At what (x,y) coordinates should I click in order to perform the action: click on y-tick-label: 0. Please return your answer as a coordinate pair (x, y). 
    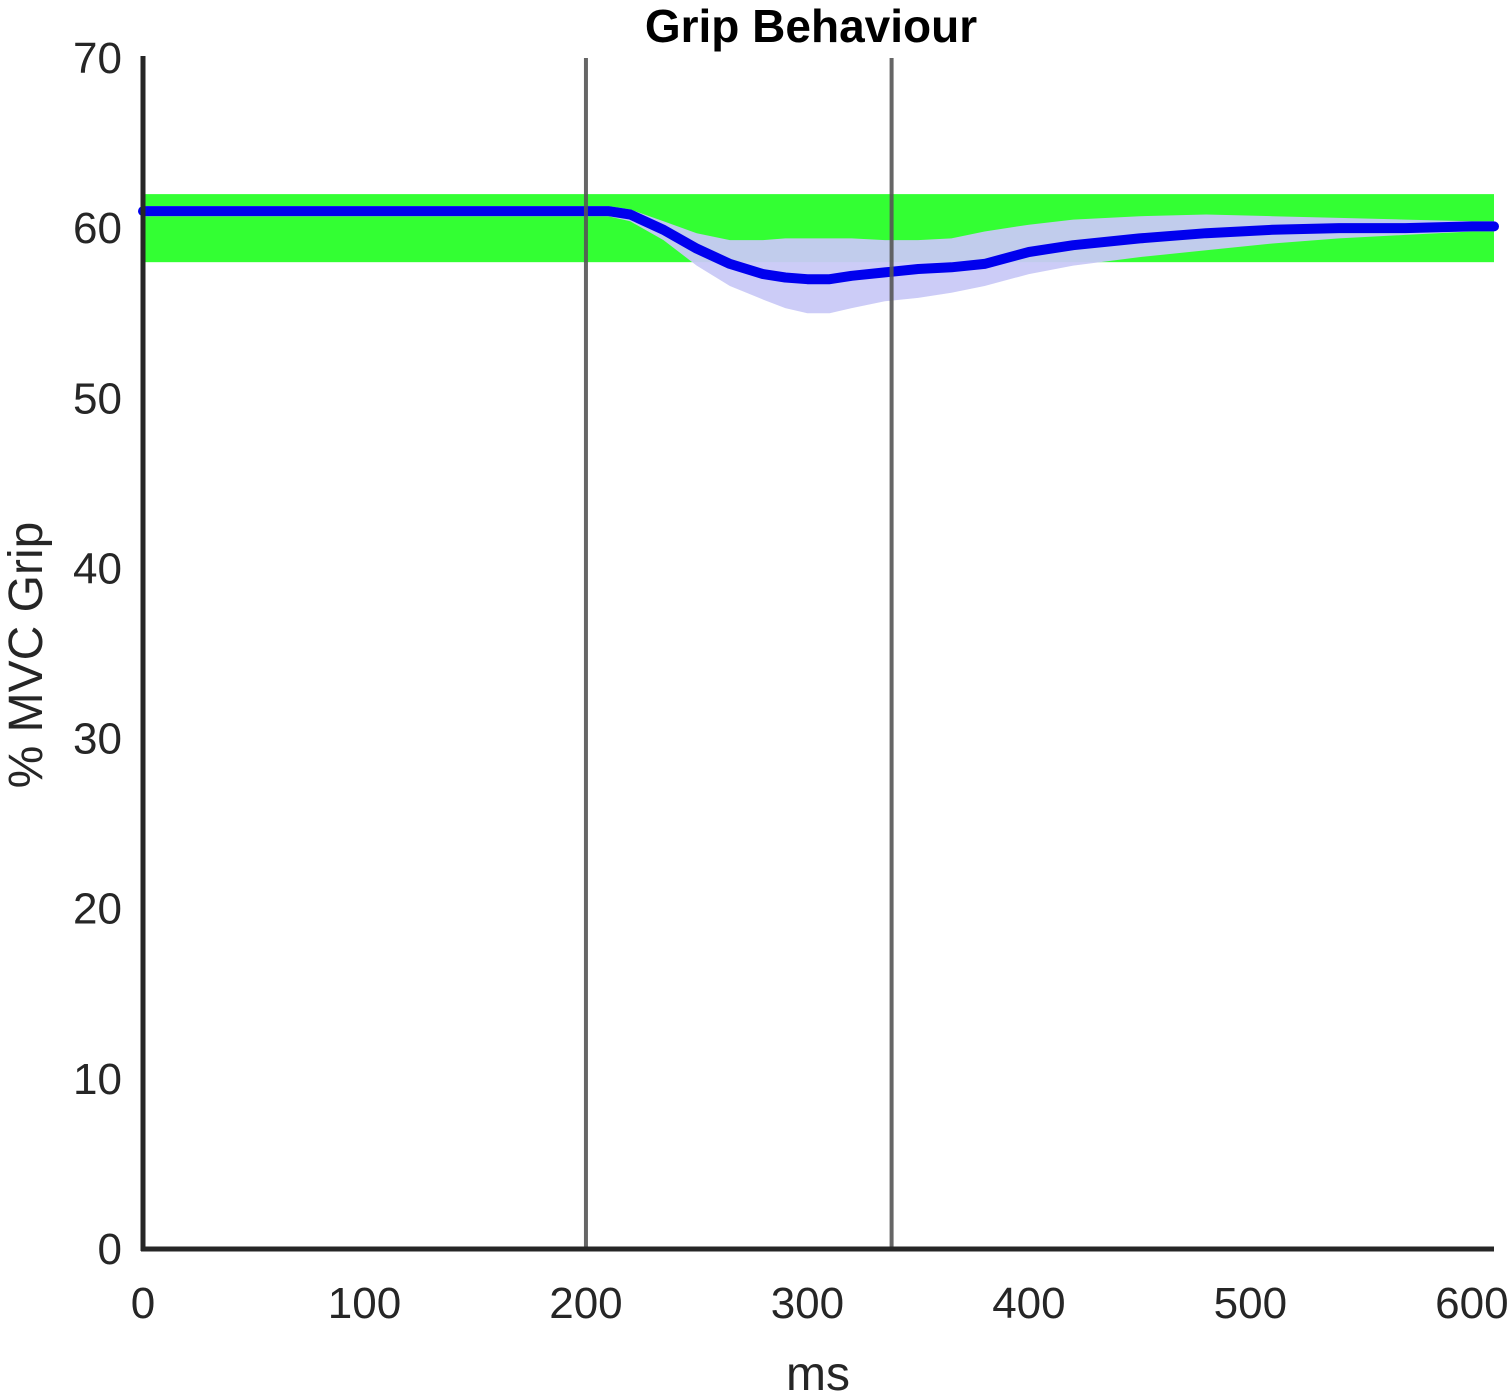
    Looking at the image, I should click on (110, 1249).